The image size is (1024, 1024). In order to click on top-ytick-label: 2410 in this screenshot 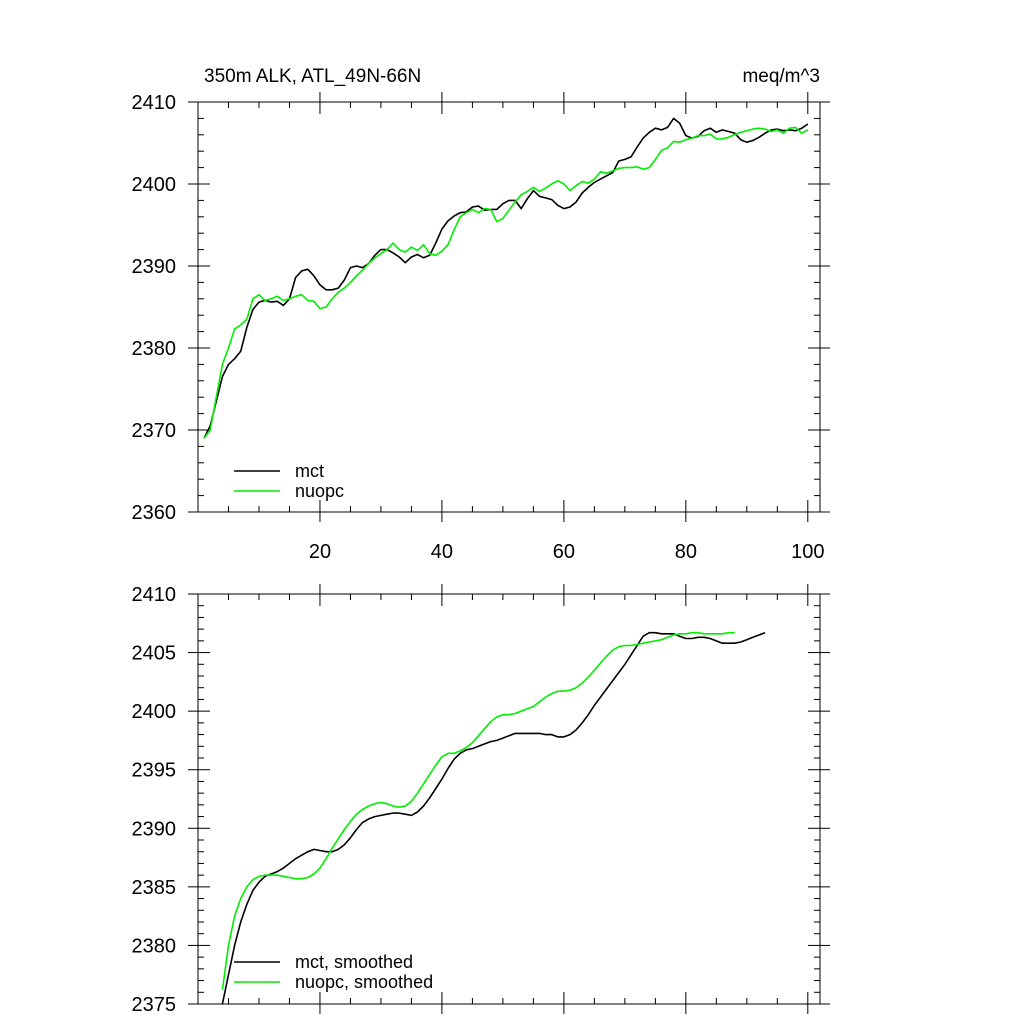, I will do `click(154, 103)`.